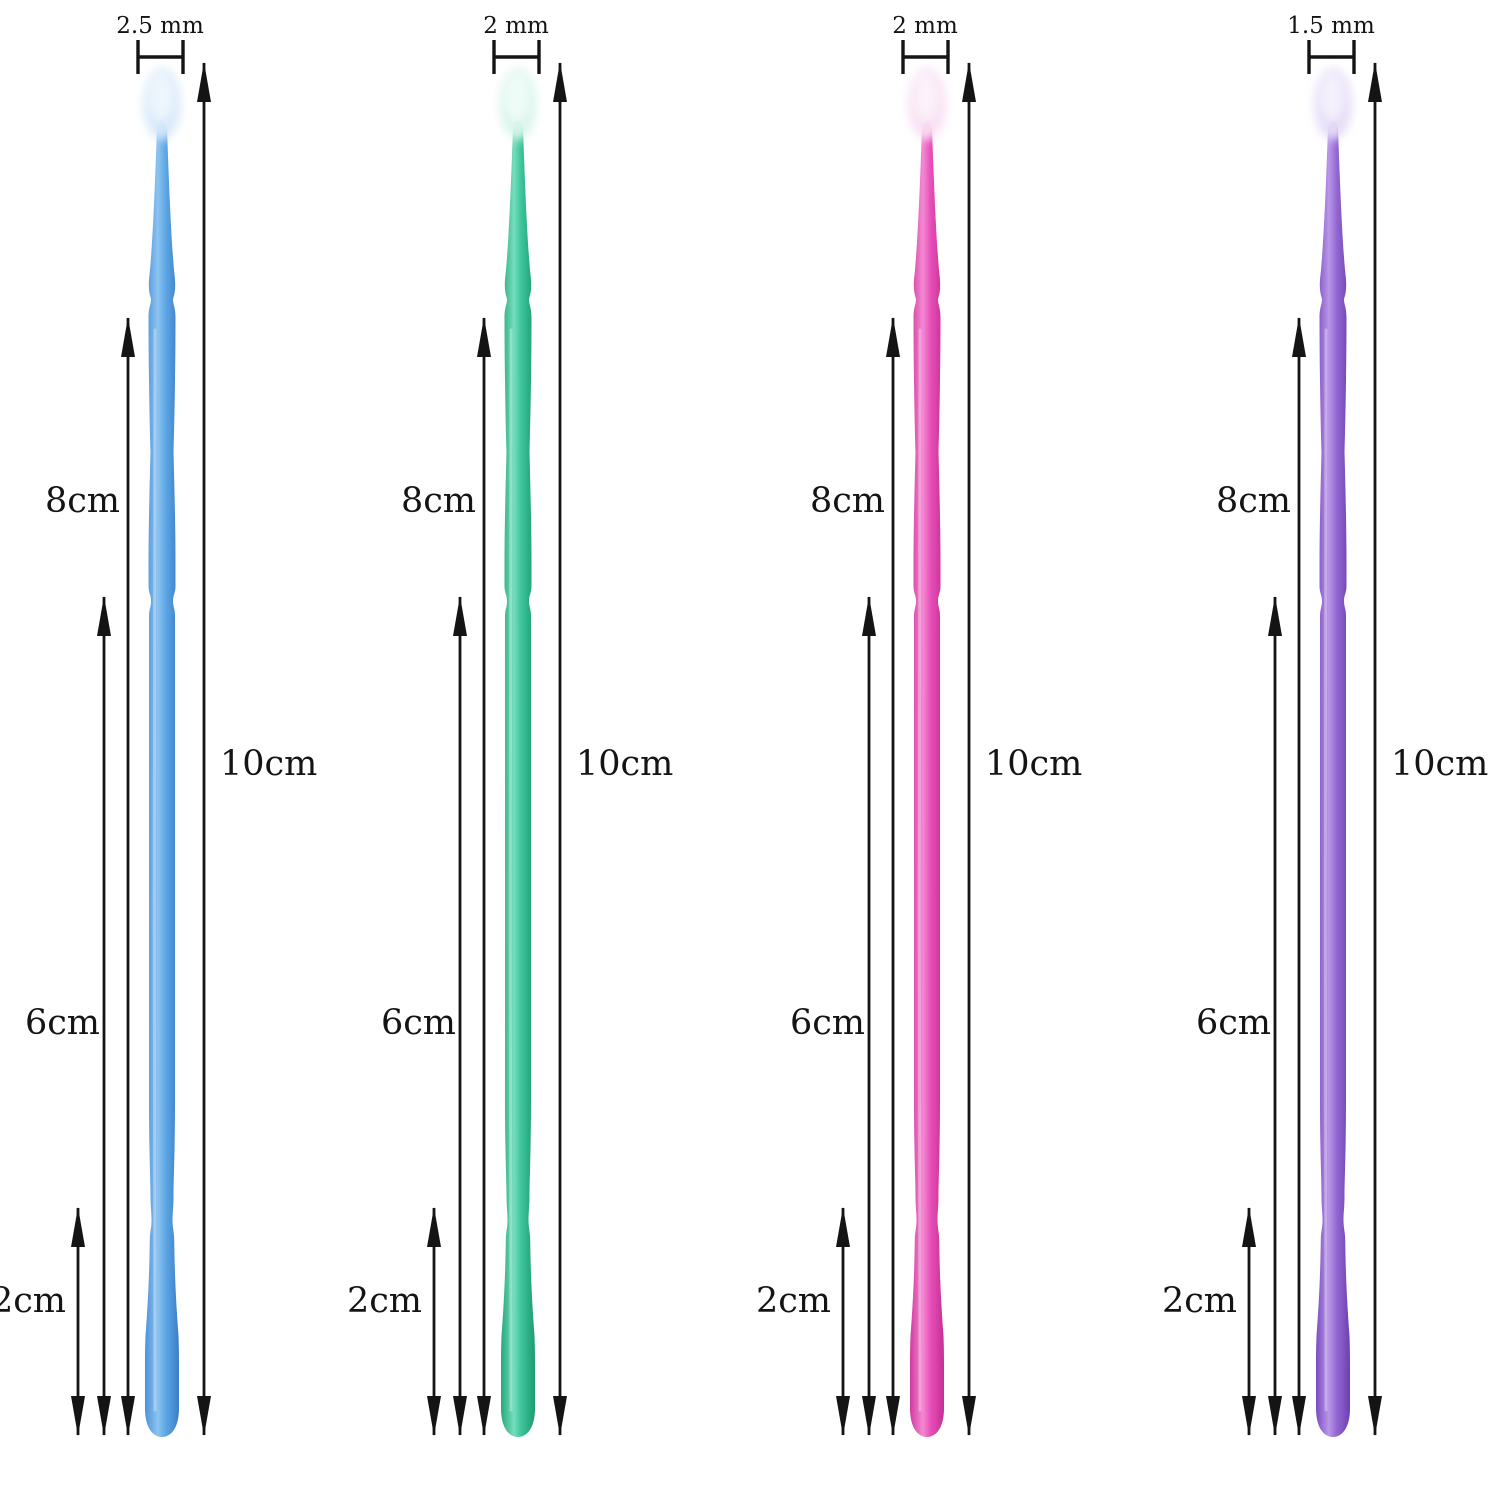 The image size is (1500, 1500). I want to click on swab-stick-blue, so click(162, 778).